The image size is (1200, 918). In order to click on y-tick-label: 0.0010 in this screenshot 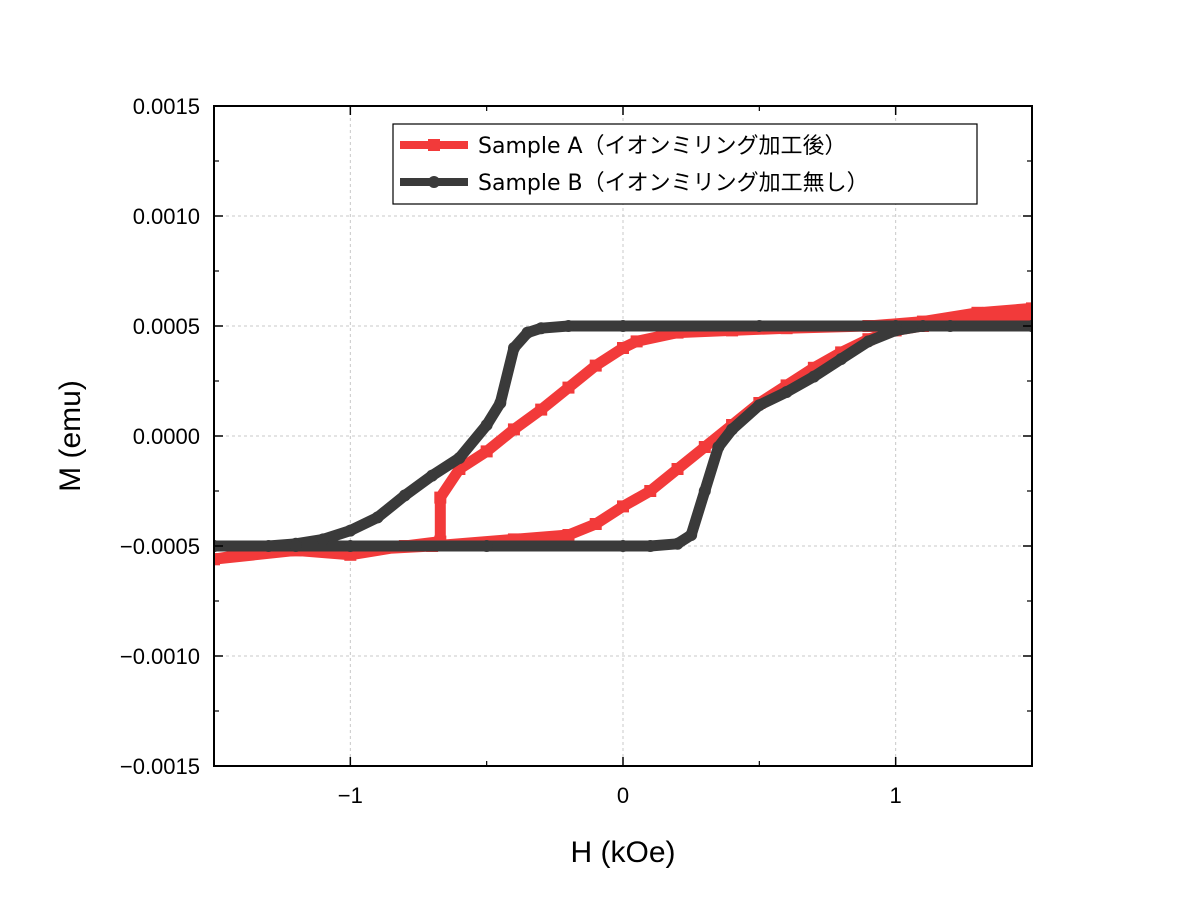, I will do `click(166, 216)`.